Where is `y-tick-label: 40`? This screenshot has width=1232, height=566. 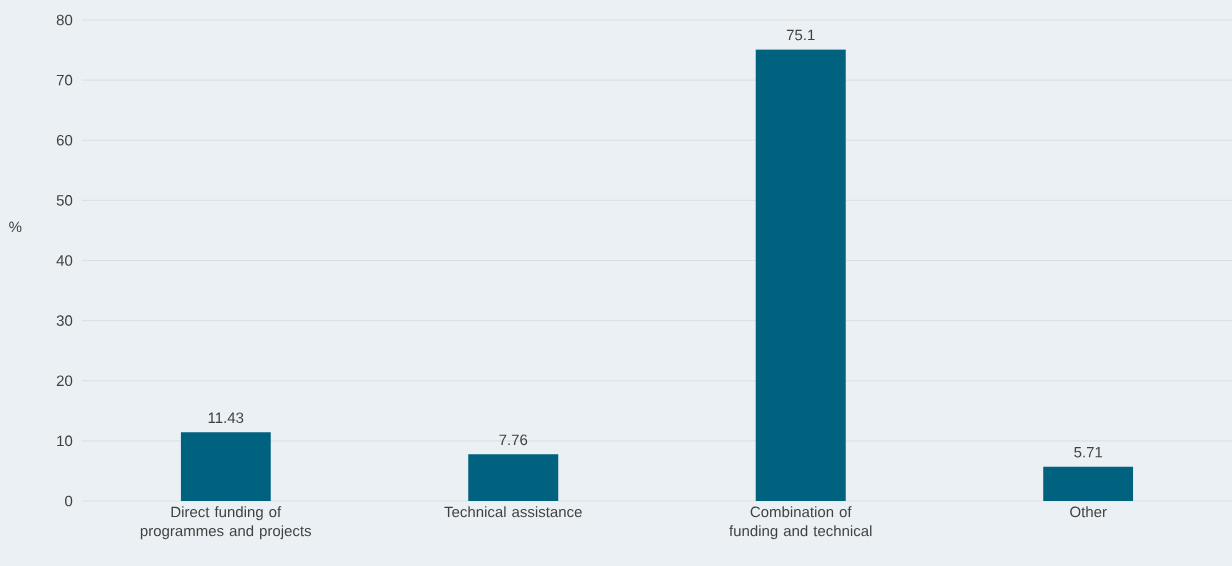 y-tick-label: 40 is located at coordinates (64, 260).